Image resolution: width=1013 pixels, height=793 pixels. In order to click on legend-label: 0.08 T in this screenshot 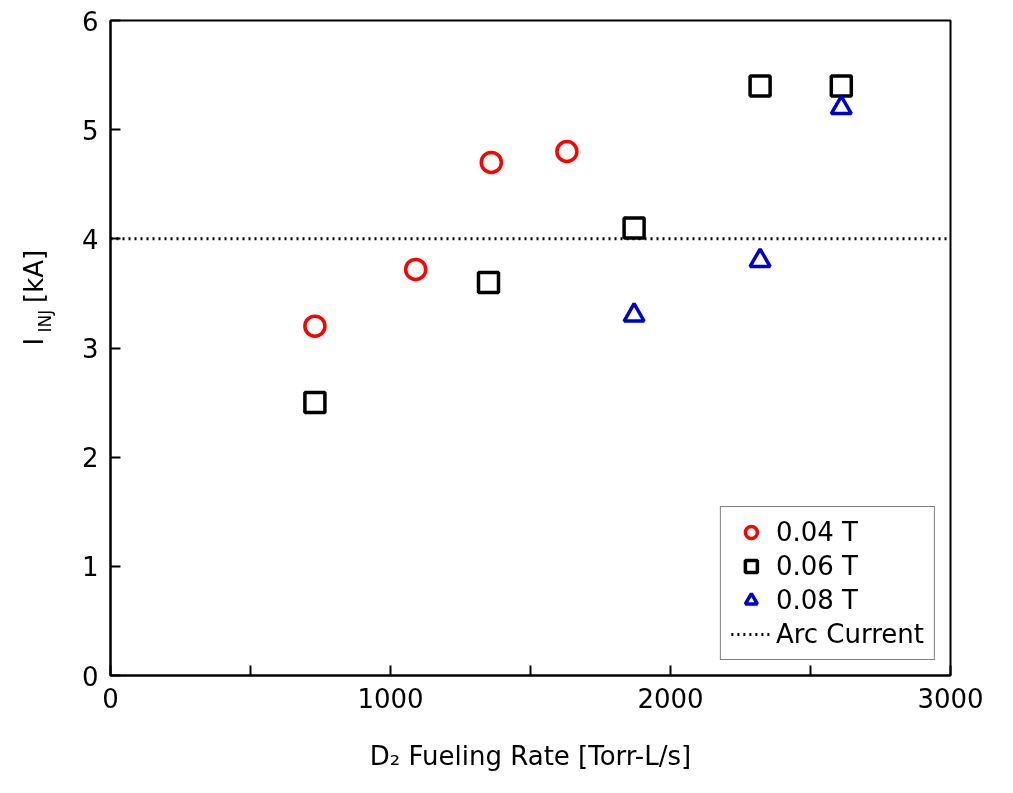, I will do `click(816, 600)`.